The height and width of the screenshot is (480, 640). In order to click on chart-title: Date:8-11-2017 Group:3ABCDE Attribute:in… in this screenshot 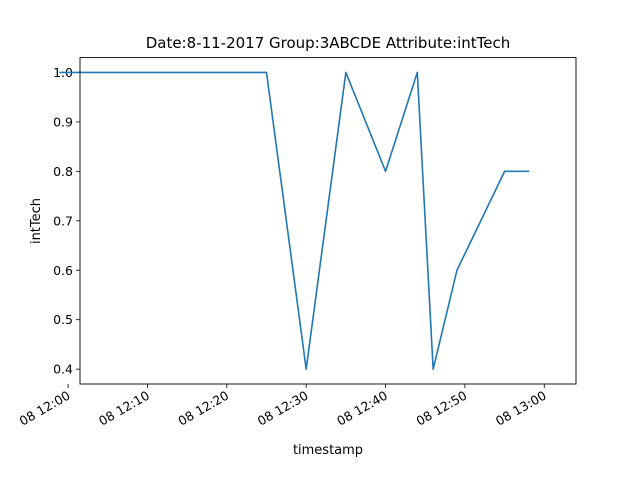, I will do `click(328, 43)`.